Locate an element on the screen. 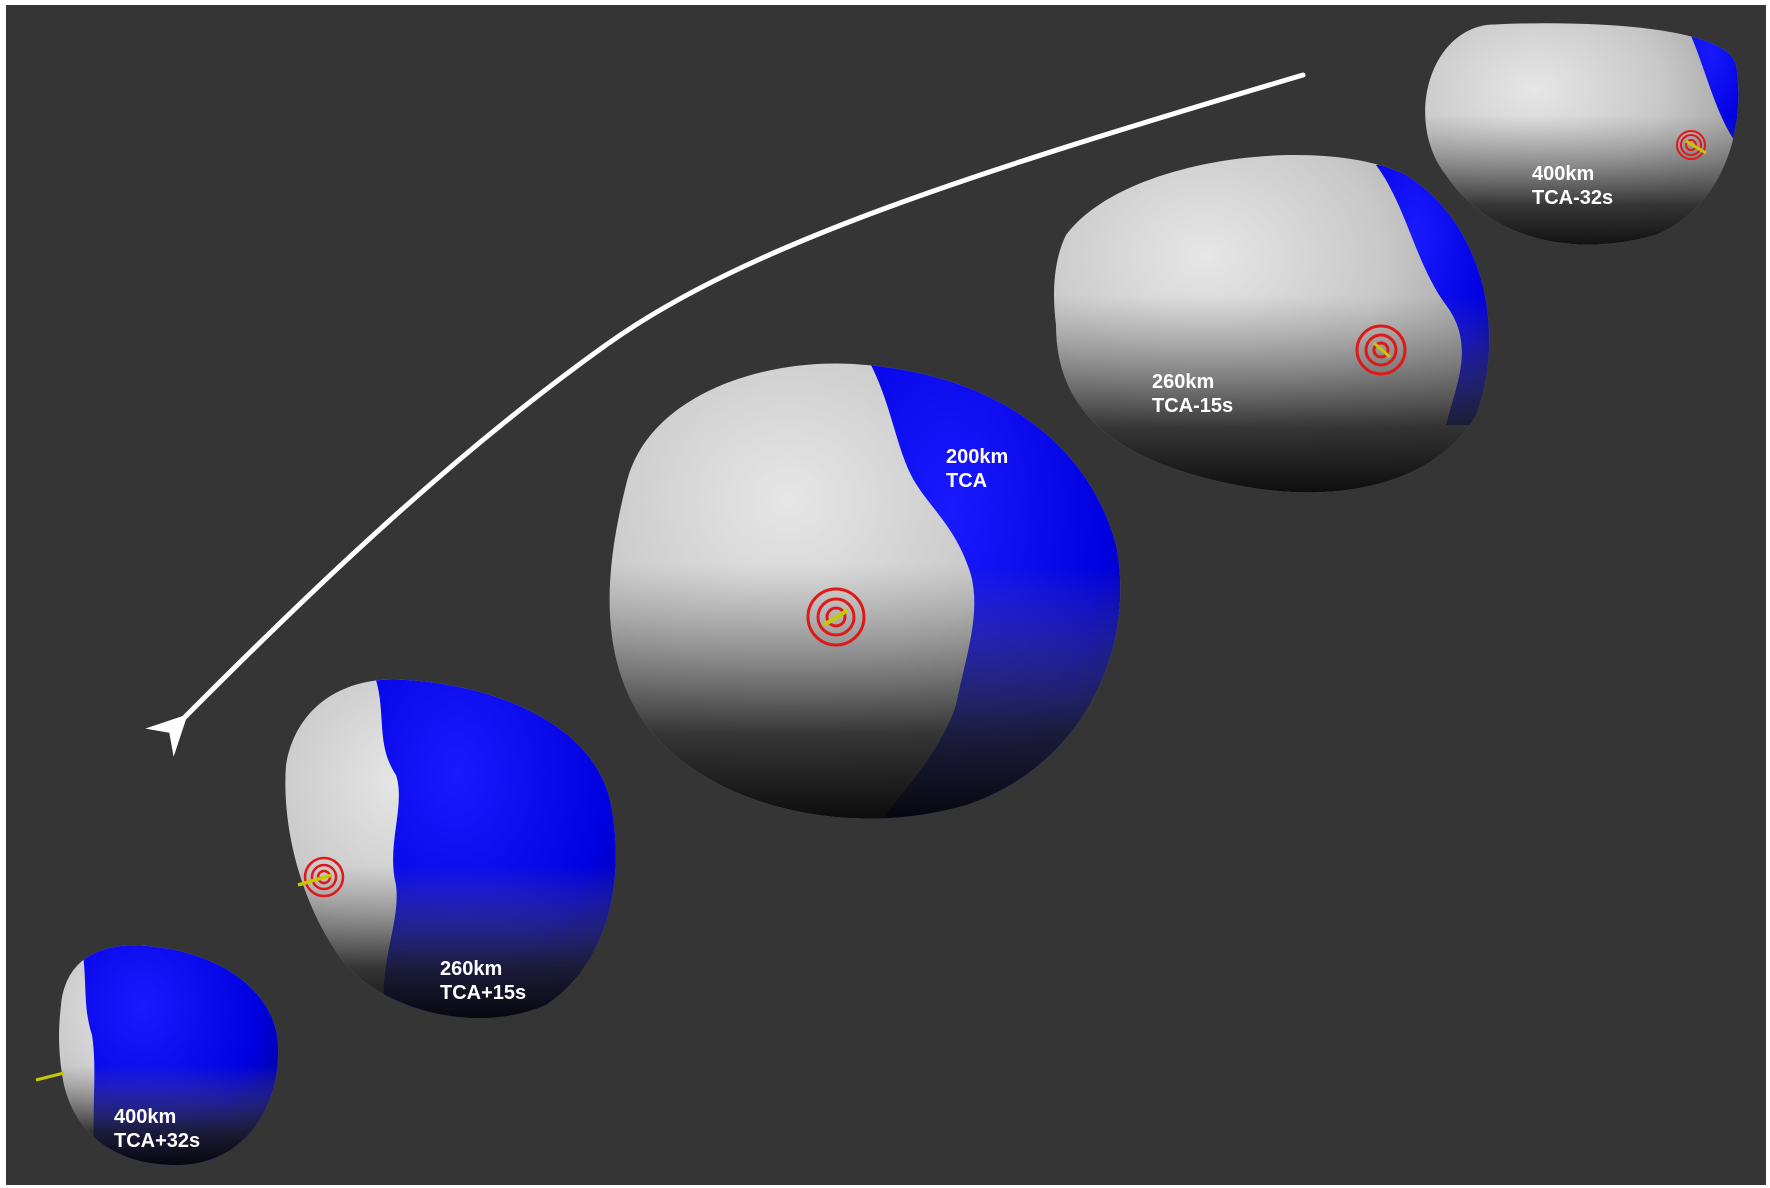 This screenshot has width=1770, height=1188. view-label-5: 400km TCA+32s is located at coordinates (157, 1129).